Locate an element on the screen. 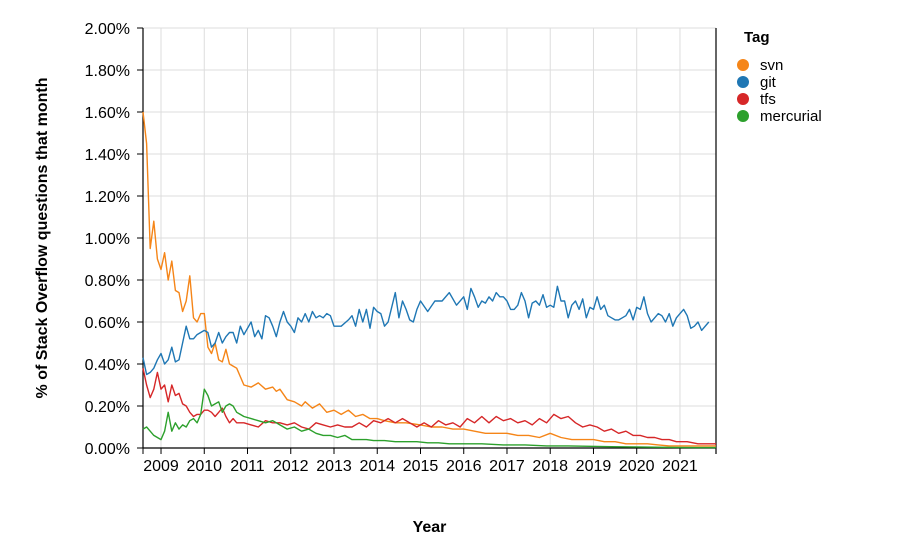 The image size is (920, 558). y-tick-label: 0.00% is located at coordinates (107, 449).